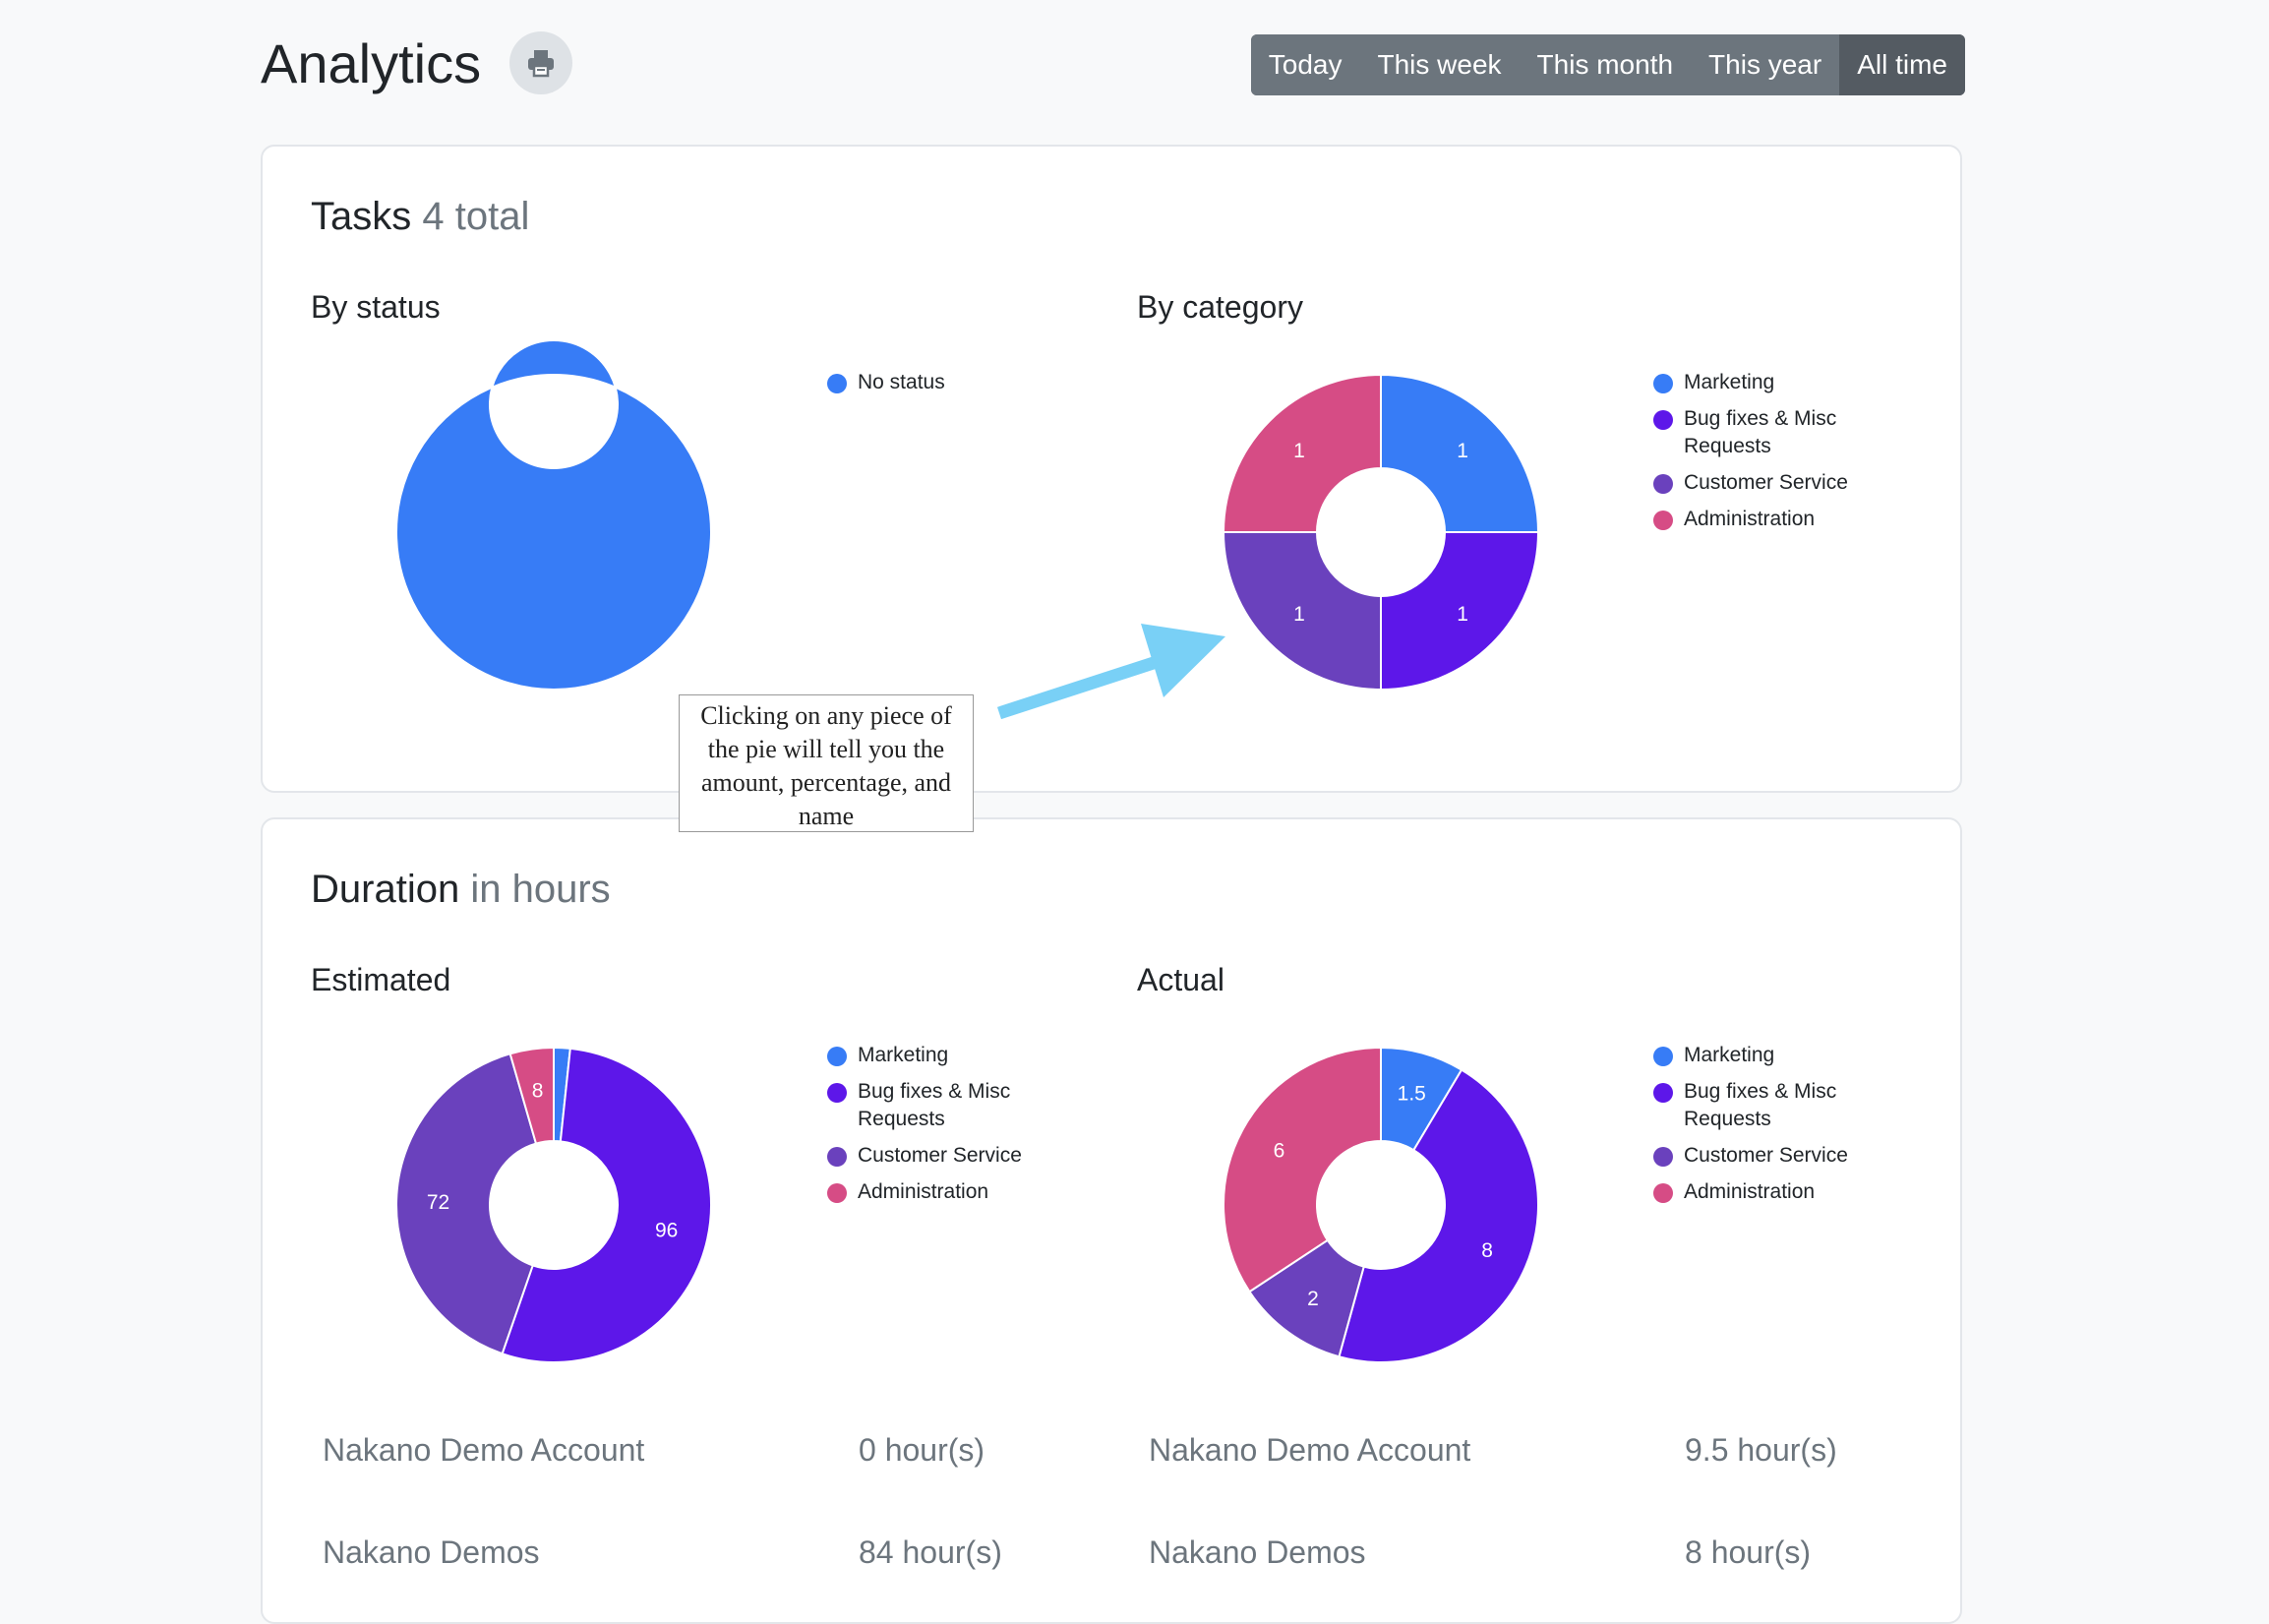 This screenshot has width=2269, height=1624. What do you see at coordinates (1299, 451) in the screenshot?
I see `slice-label-administration: 1` at bounding box center [1299, 451].